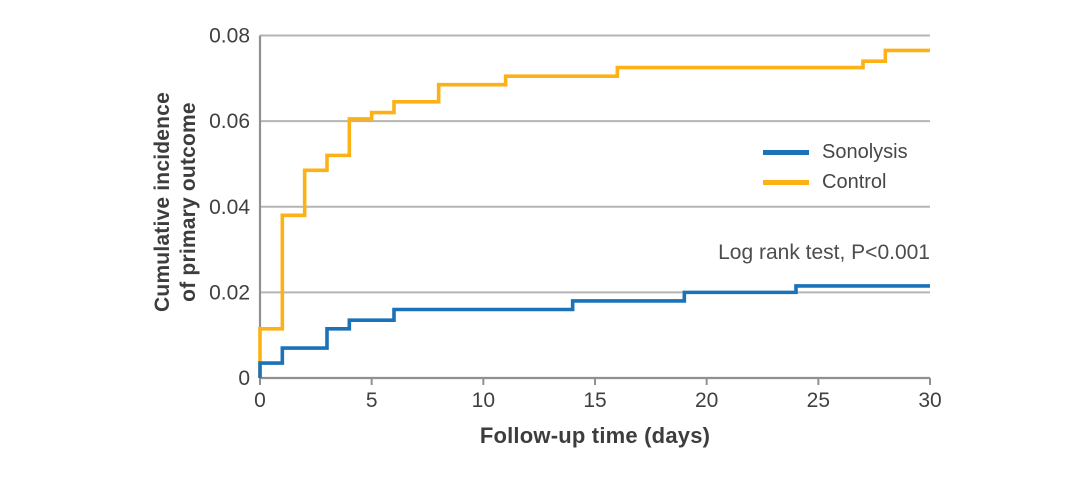  I want to click on x-tick-label: 30, so click(929, 400).